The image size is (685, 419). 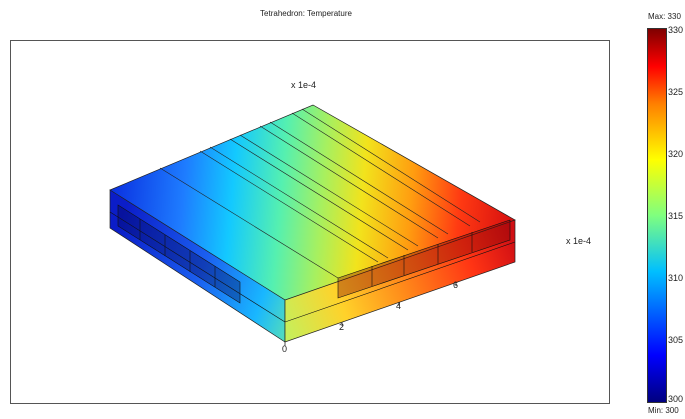 I want to click on x-tick-label: 4, so click(x=399, y=306).